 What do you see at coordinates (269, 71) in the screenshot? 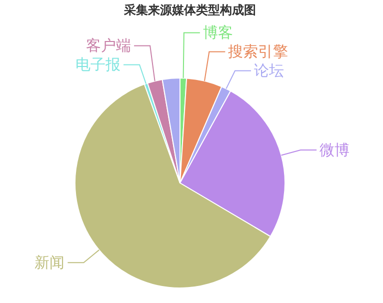
I see `slice-label: 论坛` at bounding box center [269, 71].